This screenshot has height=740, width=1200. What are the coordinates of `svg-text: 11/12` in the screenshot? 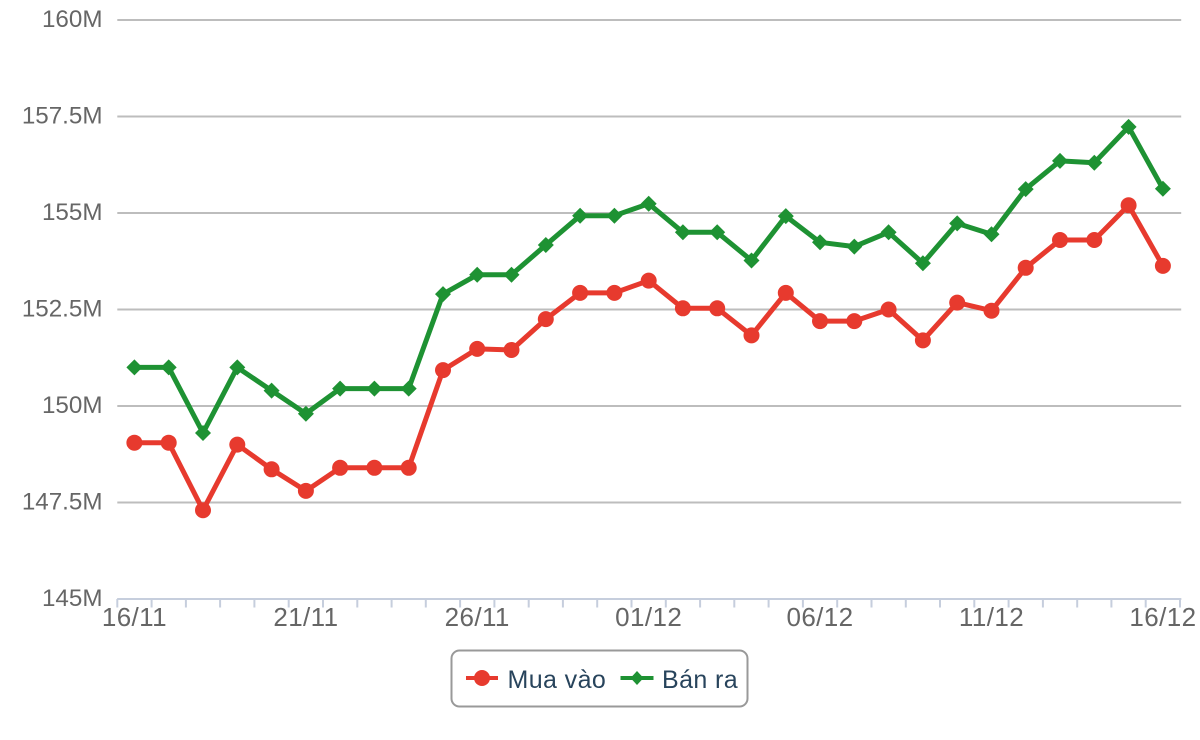 It's located at (991, 617).